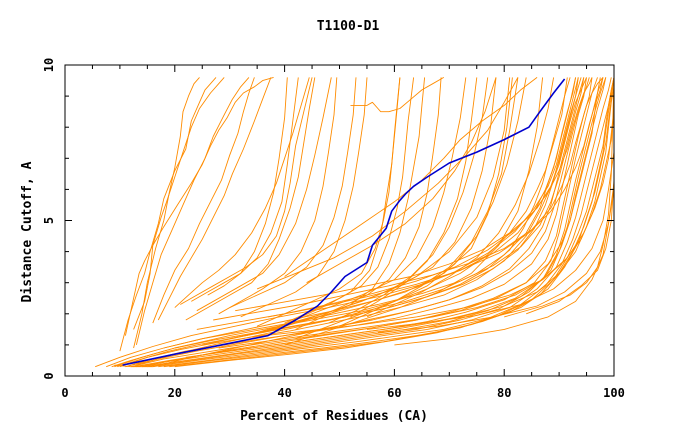 The image size is (680, 440). I want to click on x-tick-label: 40, so click(284, 393).